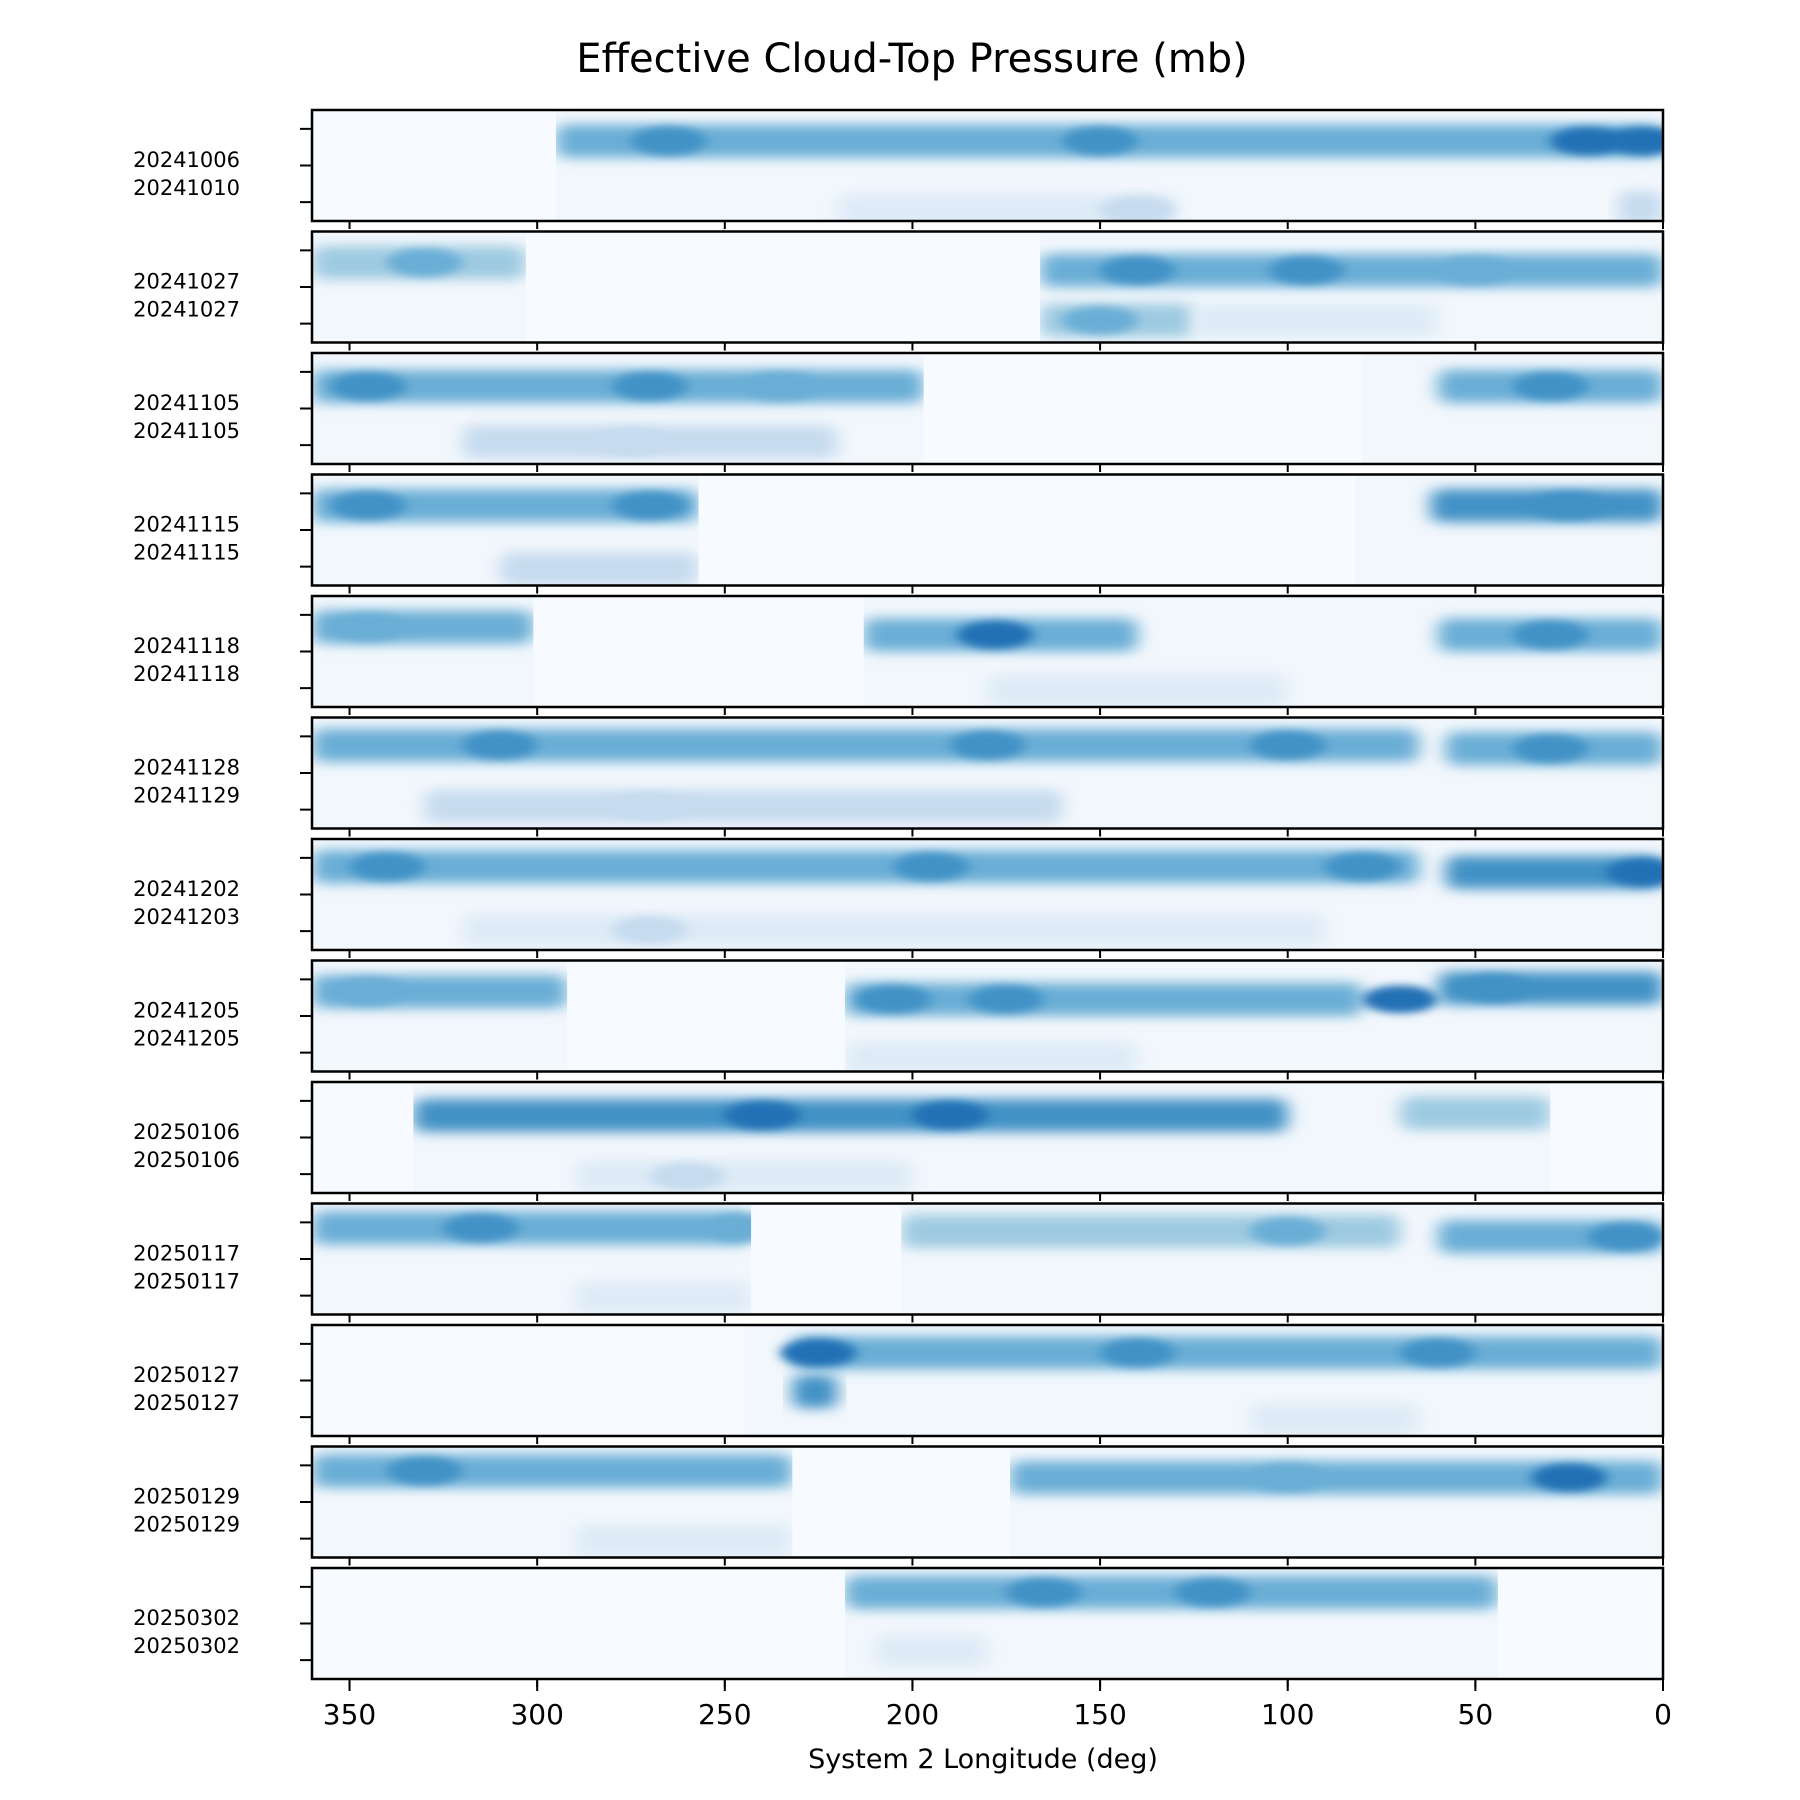  I want to click on heatmap-panel: 20250129 20250129, so click(899, 1505).